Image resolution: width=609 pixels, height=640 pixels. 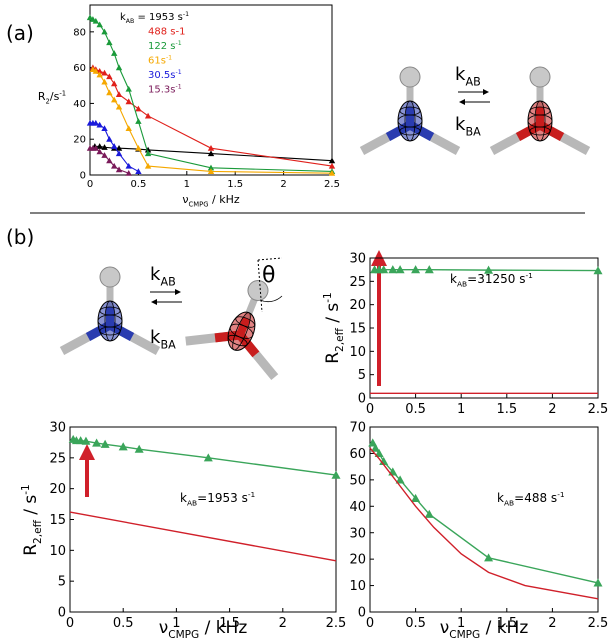 I want to click on legend-entry: 122 s-1, so click(x=165, y=46).